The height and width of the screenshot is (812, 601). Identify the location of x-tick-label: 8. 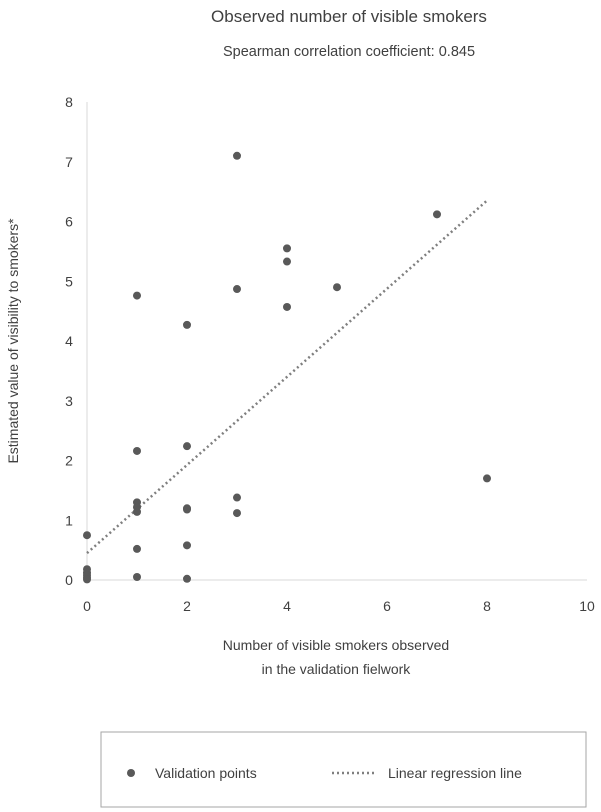
(487, 606).